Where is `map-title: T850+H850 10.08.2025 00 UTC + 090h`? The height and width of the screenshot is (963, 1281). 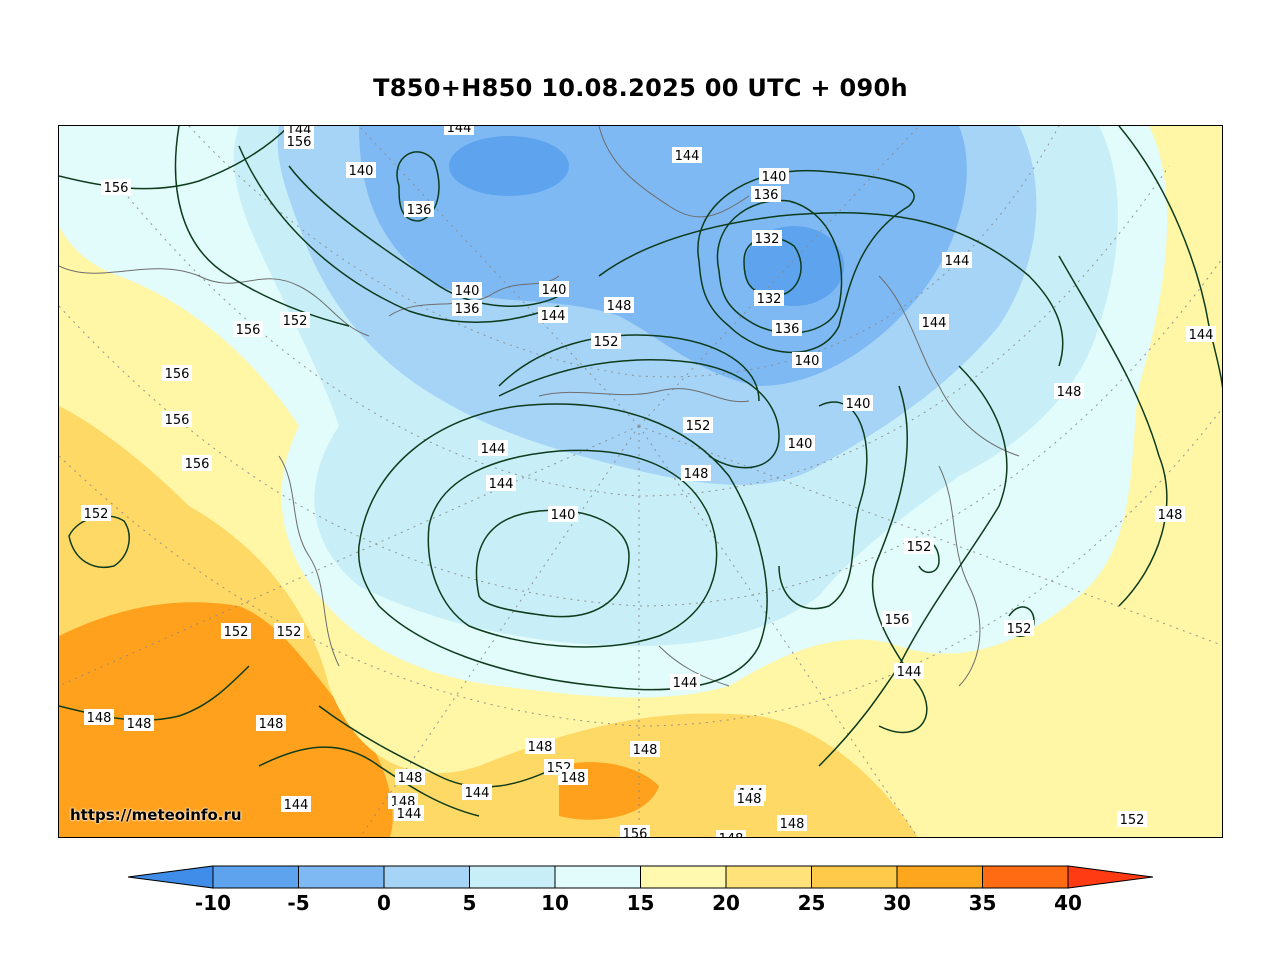
map-title: T850+H850 10.08.2025 00 UTC + 090h is located at coordinates (640, 88).